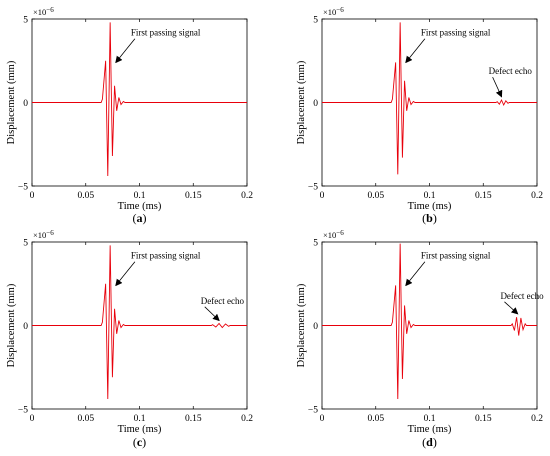 The width and height of the screenshot is (550, 456). What do you see at coordinates (139, 442) in the screenshot?
I see `panel-label: (c)` at bounding box center [139, 442].